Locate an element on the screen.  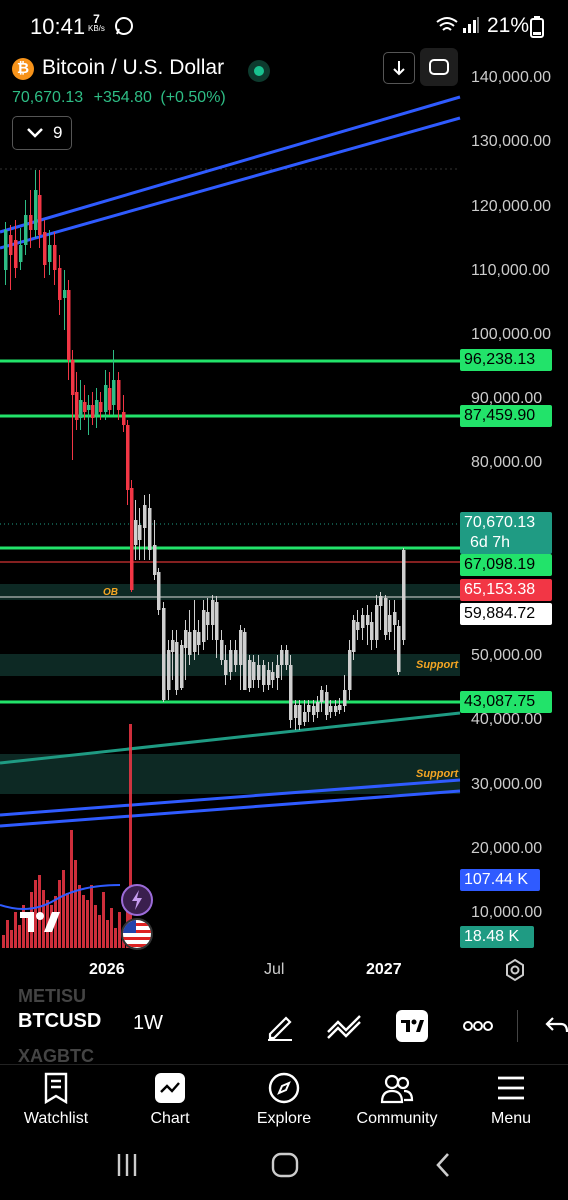
tradingview-app-button is located at coordinates (412, 1026).